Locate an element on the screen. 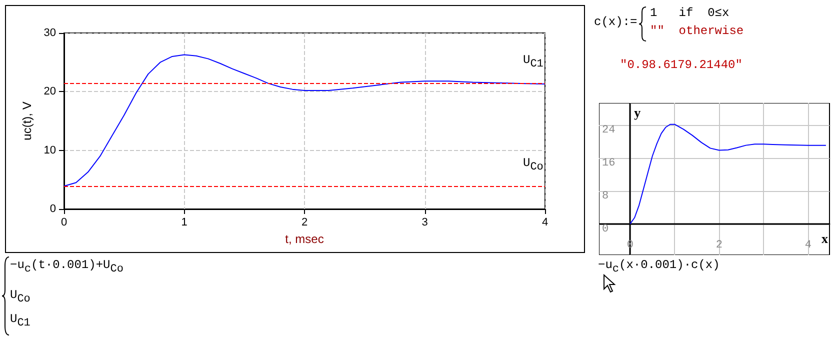 The height and width of the screenshot is (339, 836). y-tick-label: 8 is located at coordinates (605, 196).